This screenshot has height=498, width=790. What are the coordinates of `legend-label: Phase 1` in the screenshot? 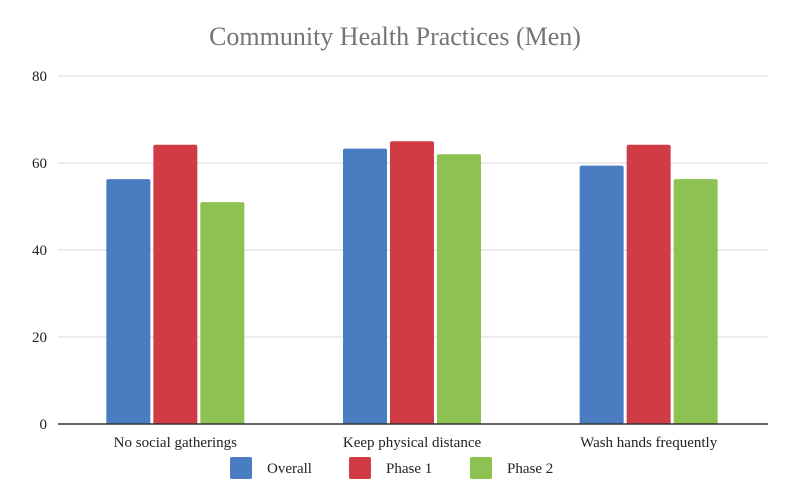 It's located at (409, 469).